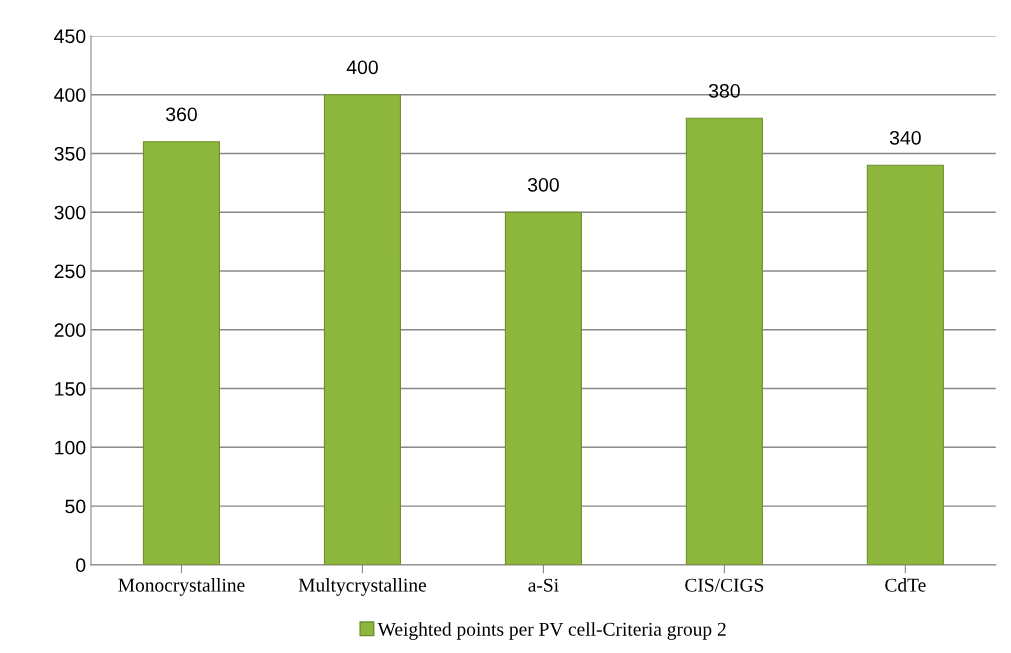 This screenshot has width=1011, height=653. Describe the element at coordinates (70, 330) in the screenshot. I see `y-tick-label: 200` at that location.